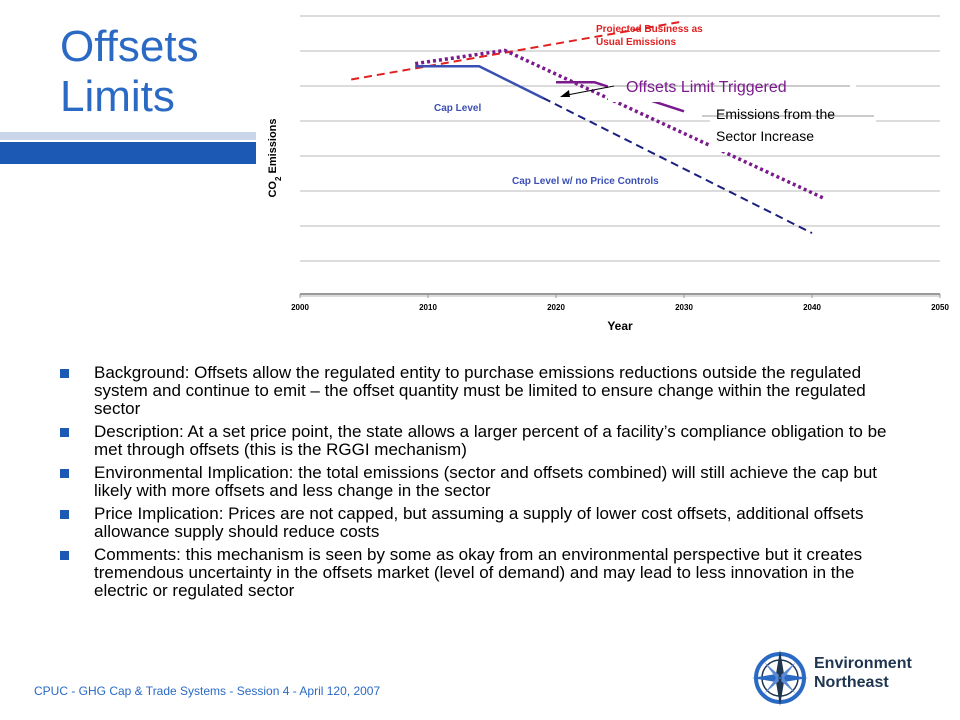  Describe the element at coordinates (585, 181) in the screenshot. I see `annotation-cap-no-controls: Cap Level w/ no Price Controls` at that location.